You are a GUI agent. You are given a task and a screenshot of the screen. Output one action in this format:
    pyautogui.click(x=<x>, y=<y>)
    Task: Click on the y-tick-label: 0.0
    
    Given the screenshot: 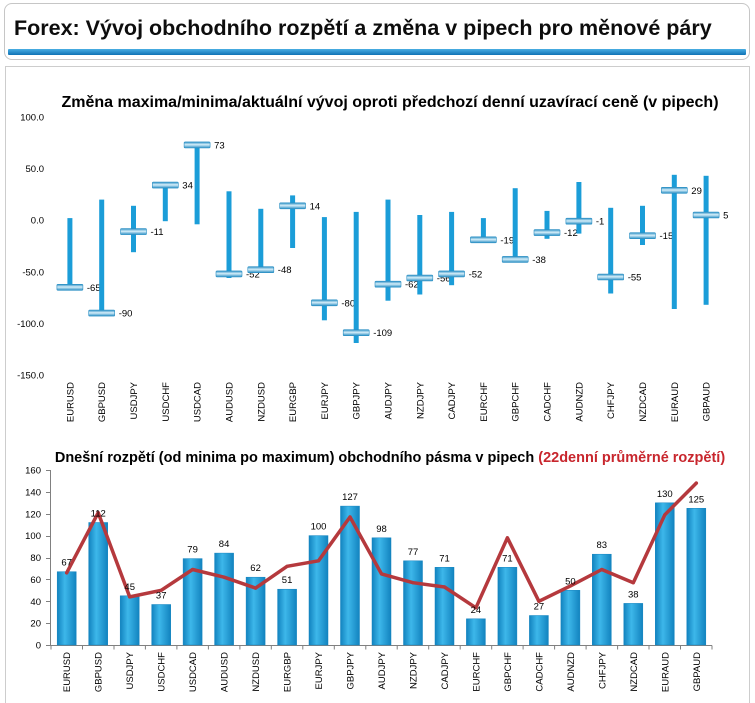 What is the action you would take?
    pyautogui.click(x=37, y=221)
    